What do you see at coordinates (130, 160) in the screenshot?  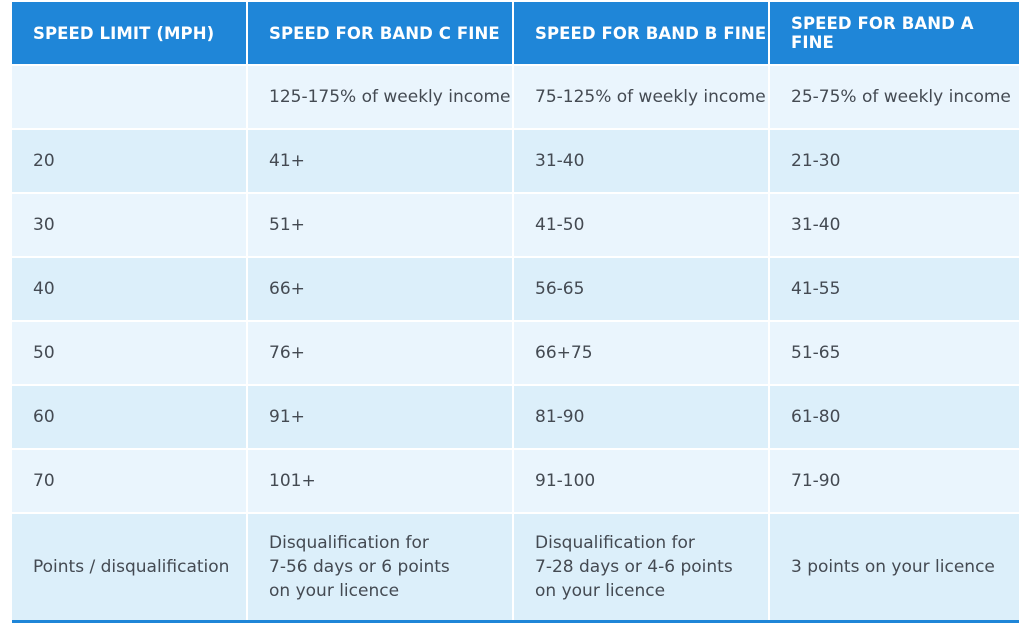 I see `table-cell: 20` at bounding box center [130, 160].